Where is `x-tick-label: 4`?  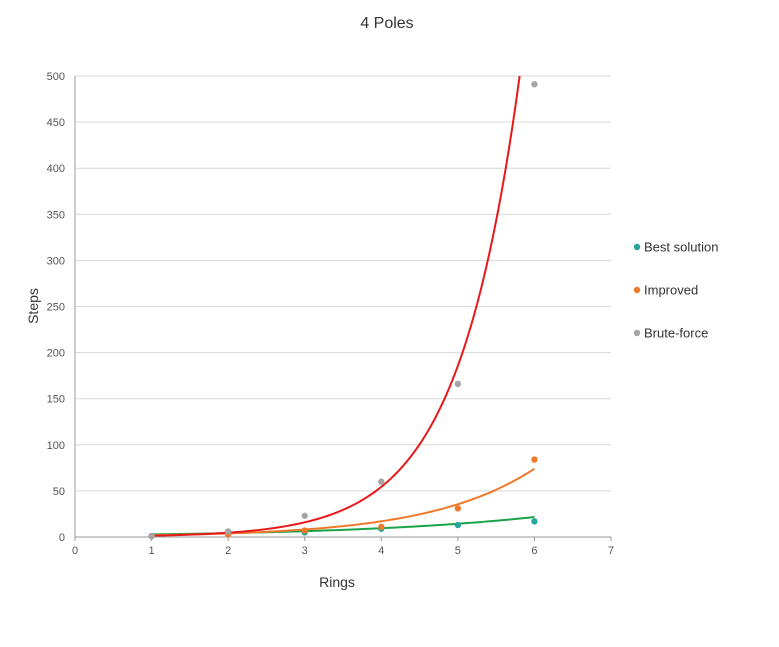
x-tick-label: 4 is located at coordinates (381, 551).